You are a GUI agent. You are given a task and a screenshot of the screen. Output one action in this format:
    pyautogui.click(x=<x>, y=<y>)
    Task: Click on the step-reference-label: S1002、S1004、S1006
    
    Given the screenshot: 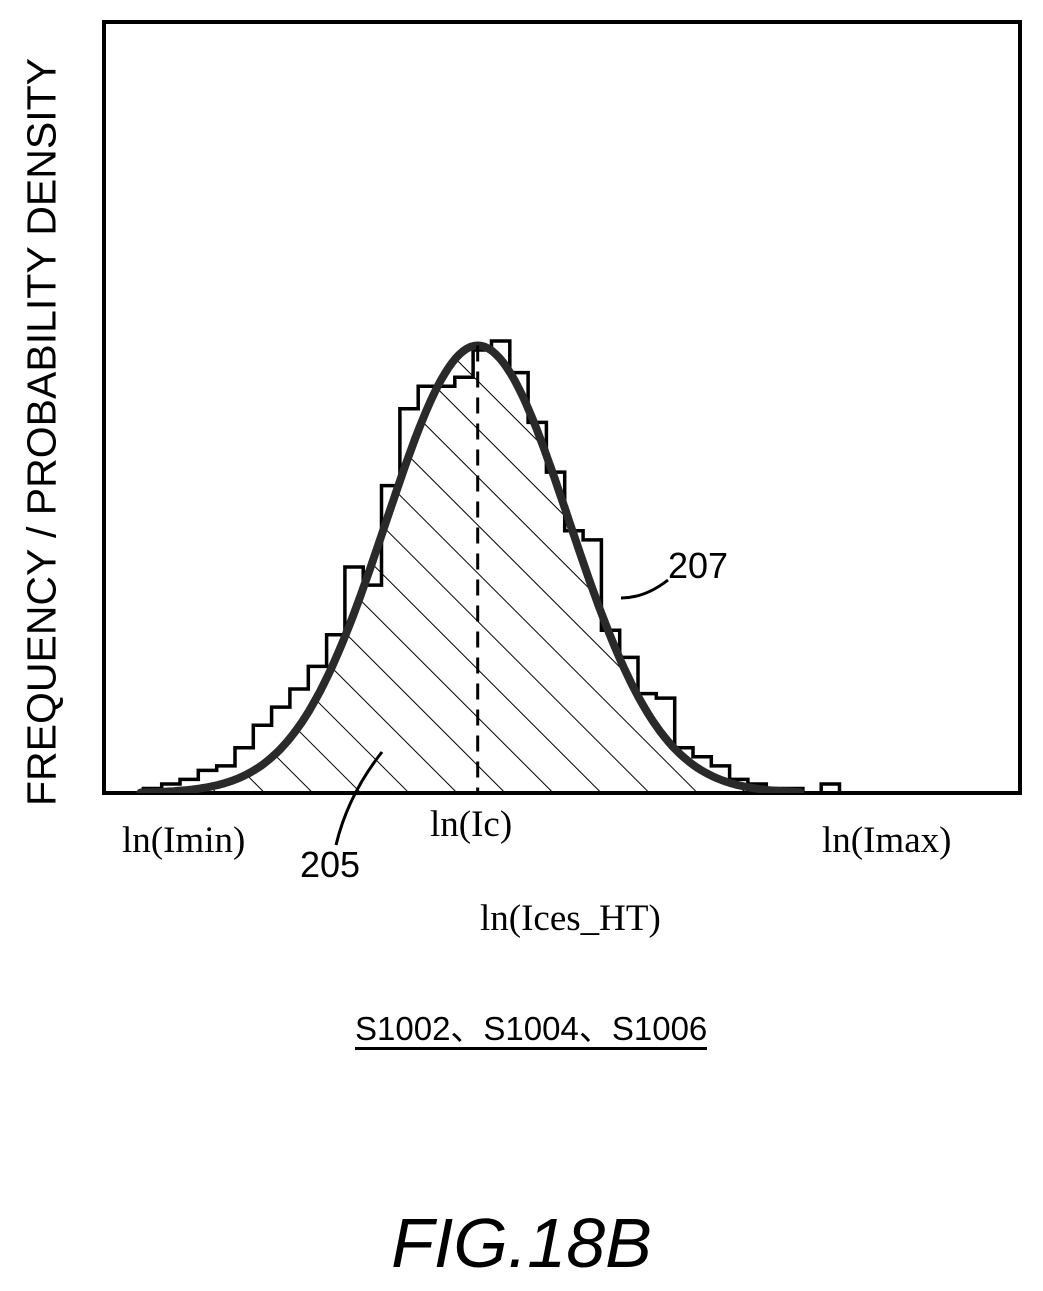 What is the action you would take?
    pyautogui.click(x=531, y=1031)
    